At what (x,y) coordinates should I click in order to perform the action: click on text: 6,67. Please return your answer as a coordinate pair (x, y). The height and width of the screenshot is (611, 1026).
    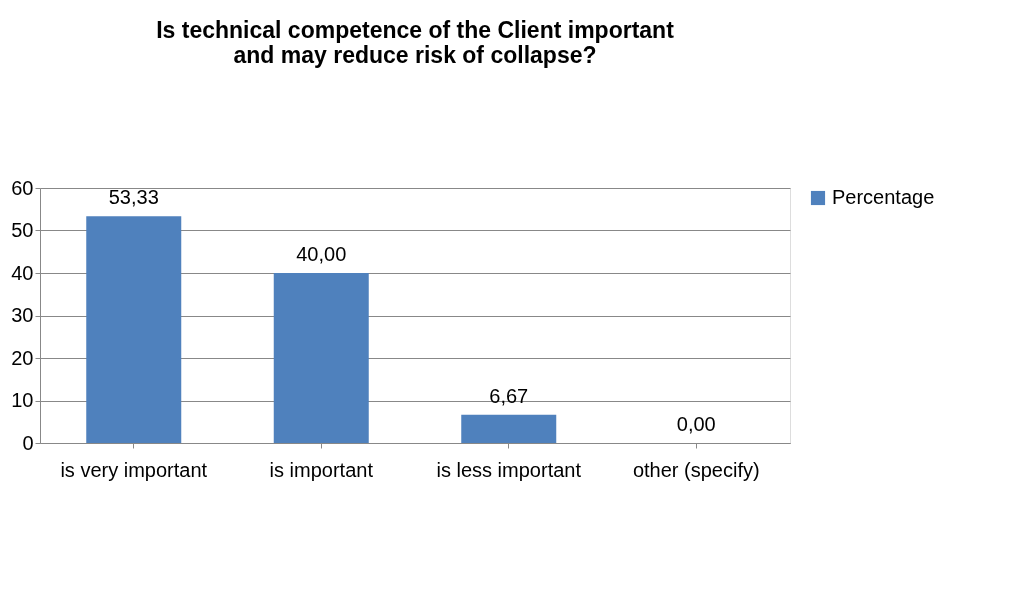
    Looking at the image, I should click on (509, 395).